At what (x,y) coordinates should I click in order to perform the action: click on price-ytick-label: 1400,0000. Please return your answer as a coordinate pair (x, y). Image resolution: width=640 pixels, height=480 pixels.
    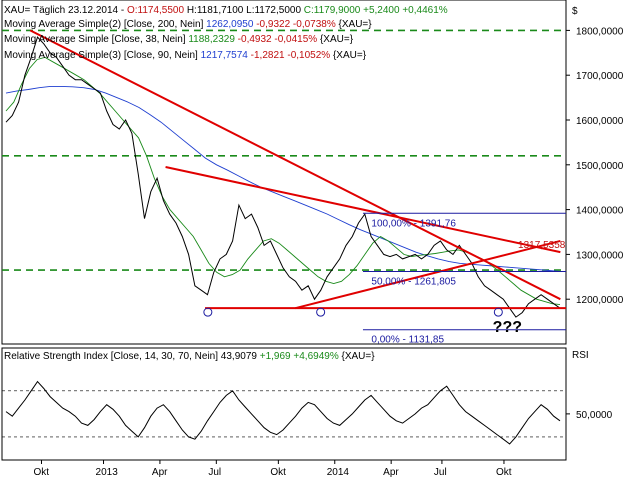
    Looking at the image, I should click on (600, 211).